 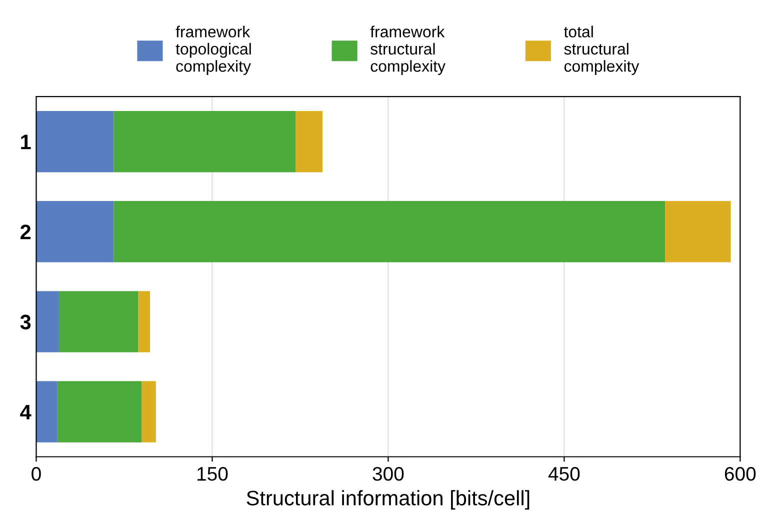 What do you see at coordinates (25, 232) in the screenshot?
I see `y-tick-label: 2` at bounding box center [25, 232].